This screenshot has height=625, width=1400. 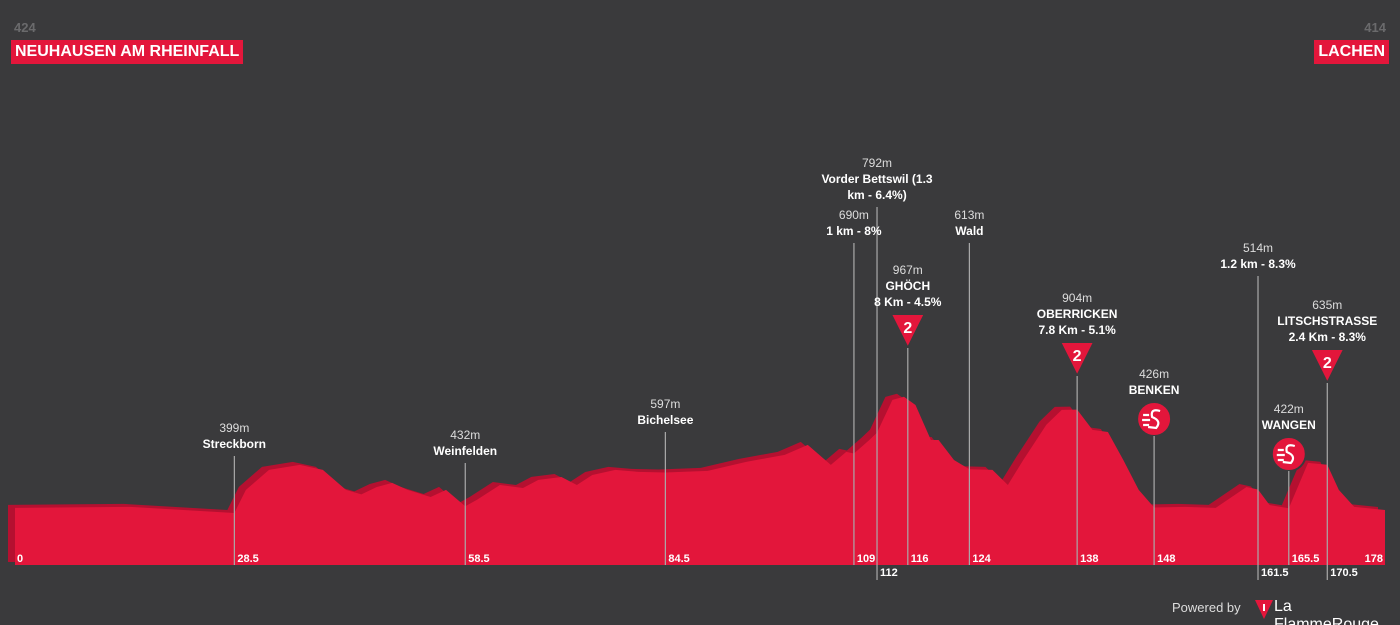 What do you see at coordinates (969, 215) in the screenshot?
I see `waypoint-elevation: 613m` at bounding box center [969, 215].